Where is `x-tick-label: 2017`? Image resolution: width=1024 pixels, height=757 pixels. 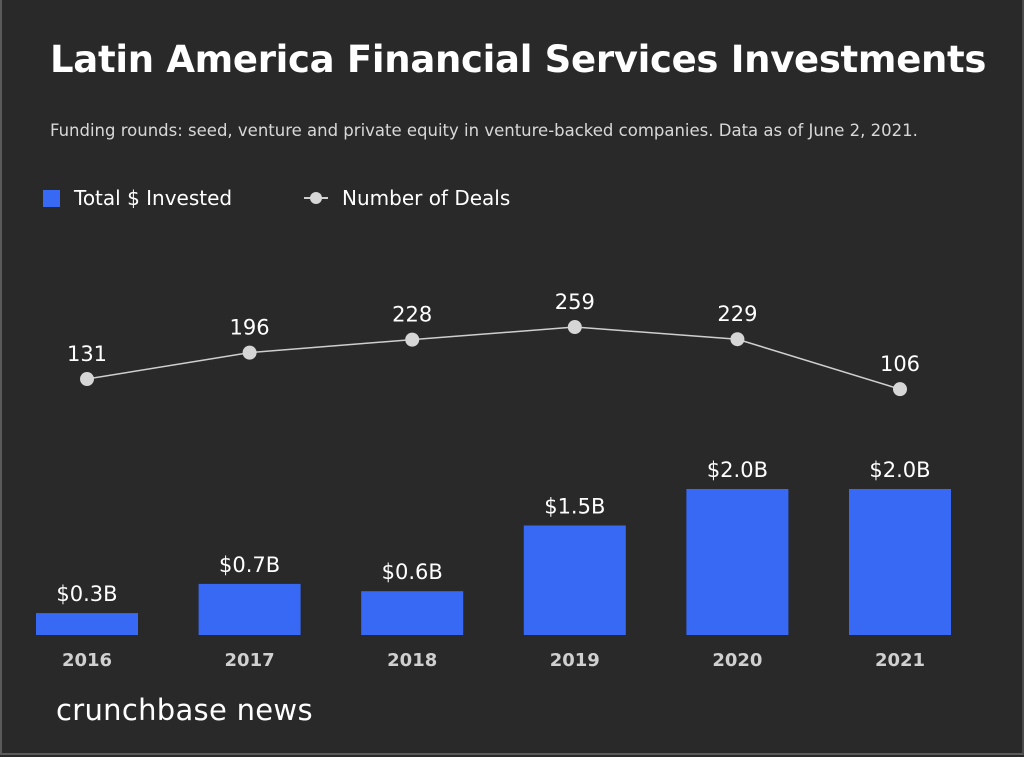
x-tick-label: 2017 is located at coordinates (250, 660).